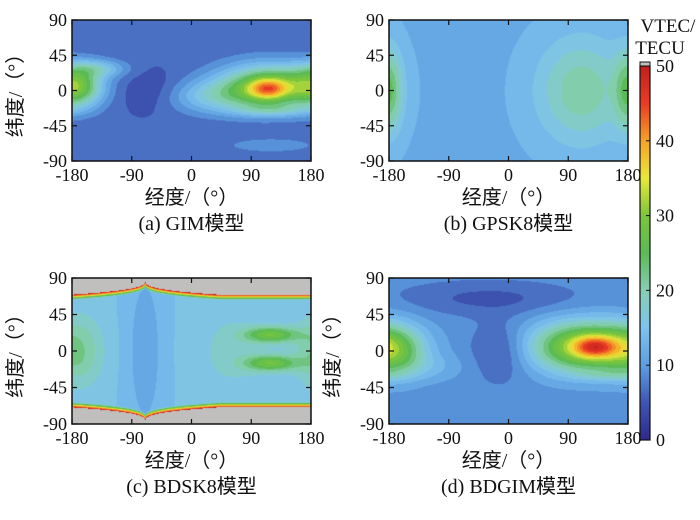  I want to click on colorbar: VTEC/ TECU 0 10 20 30 40 50, so click(665, 233).